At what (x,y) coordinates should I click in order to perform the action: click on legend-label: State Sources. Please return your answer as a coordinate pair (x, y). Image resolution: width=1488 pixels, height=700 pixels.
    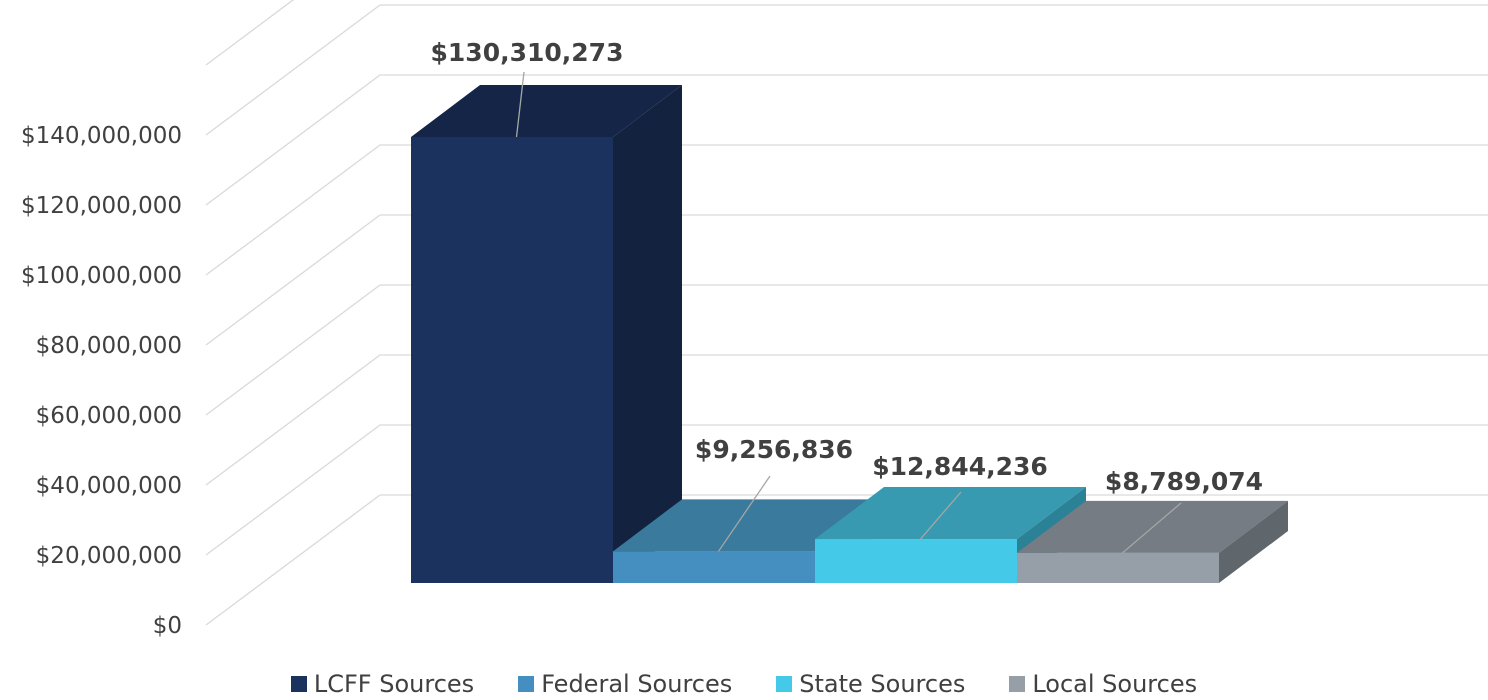
    Looking at the image, I should click on (882, 684).